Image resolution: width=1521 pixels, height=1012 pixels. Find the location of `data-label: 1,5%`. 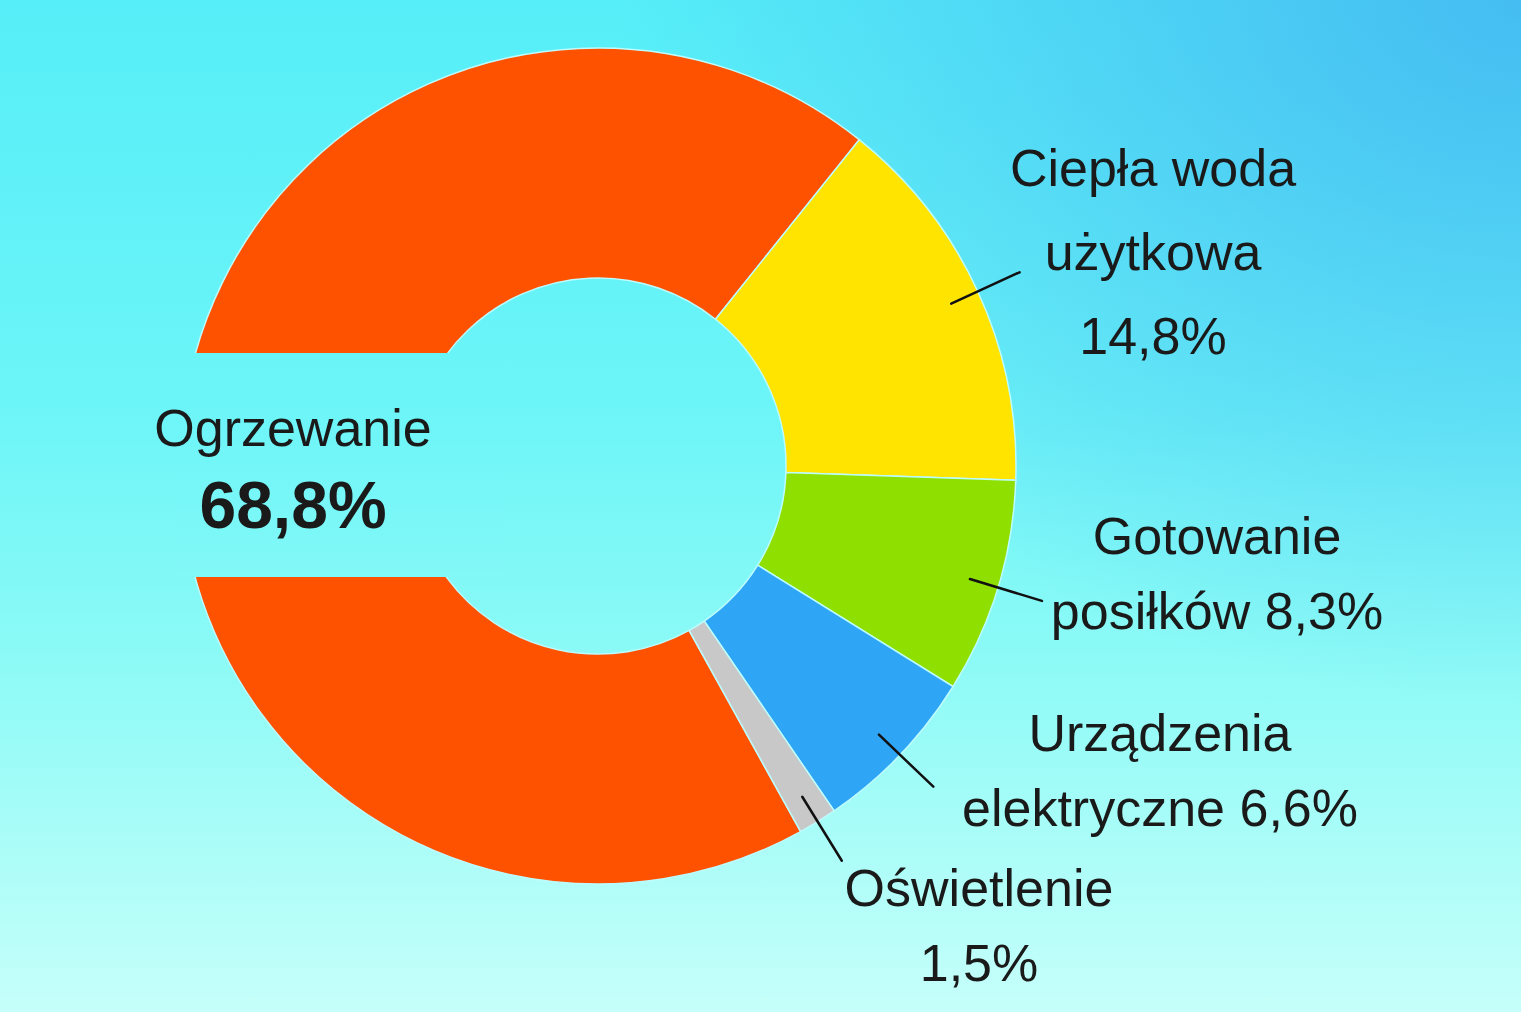

data-label: 1,5% is located at coordinates (979, 963).